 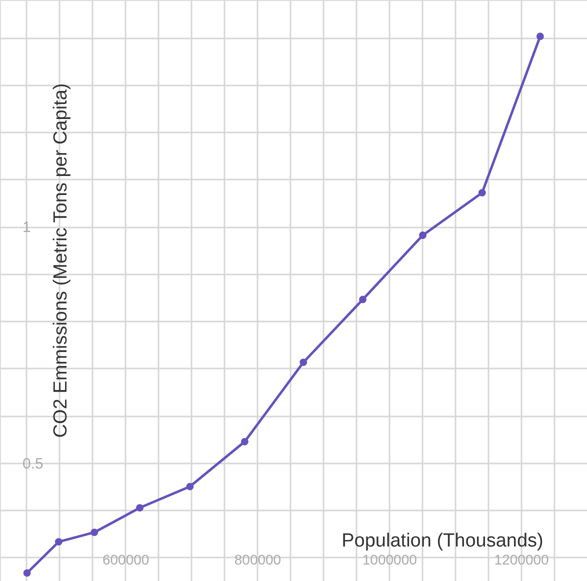 I want to click on x-tick-label: 1200000, so click(x=522, y=560).